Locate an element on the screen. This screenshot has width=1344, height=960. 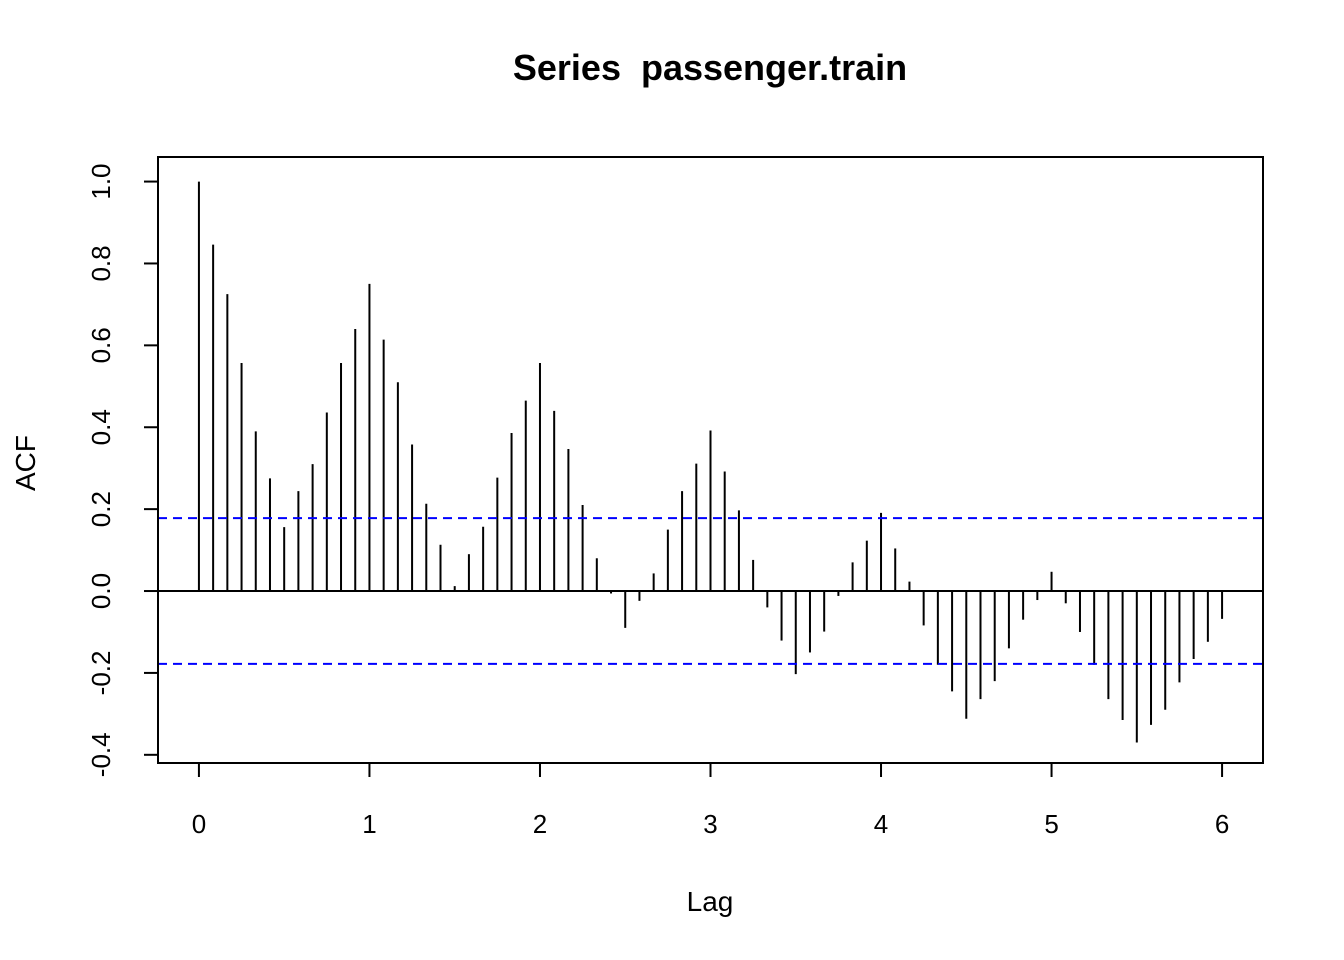
x-tick-label: 1 is located at coordinates (369, 824).